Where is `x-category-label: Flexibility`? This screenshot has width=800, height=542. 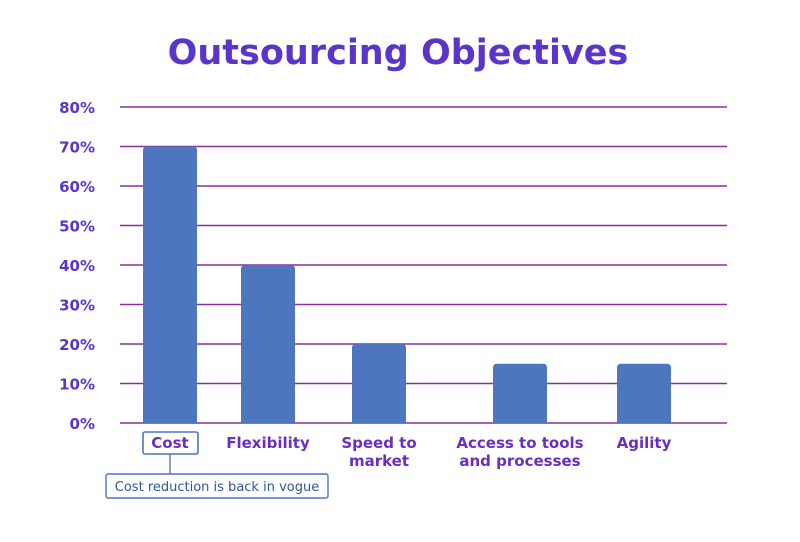 x-category-label: Flexibility is located at coordinates (268, 443).